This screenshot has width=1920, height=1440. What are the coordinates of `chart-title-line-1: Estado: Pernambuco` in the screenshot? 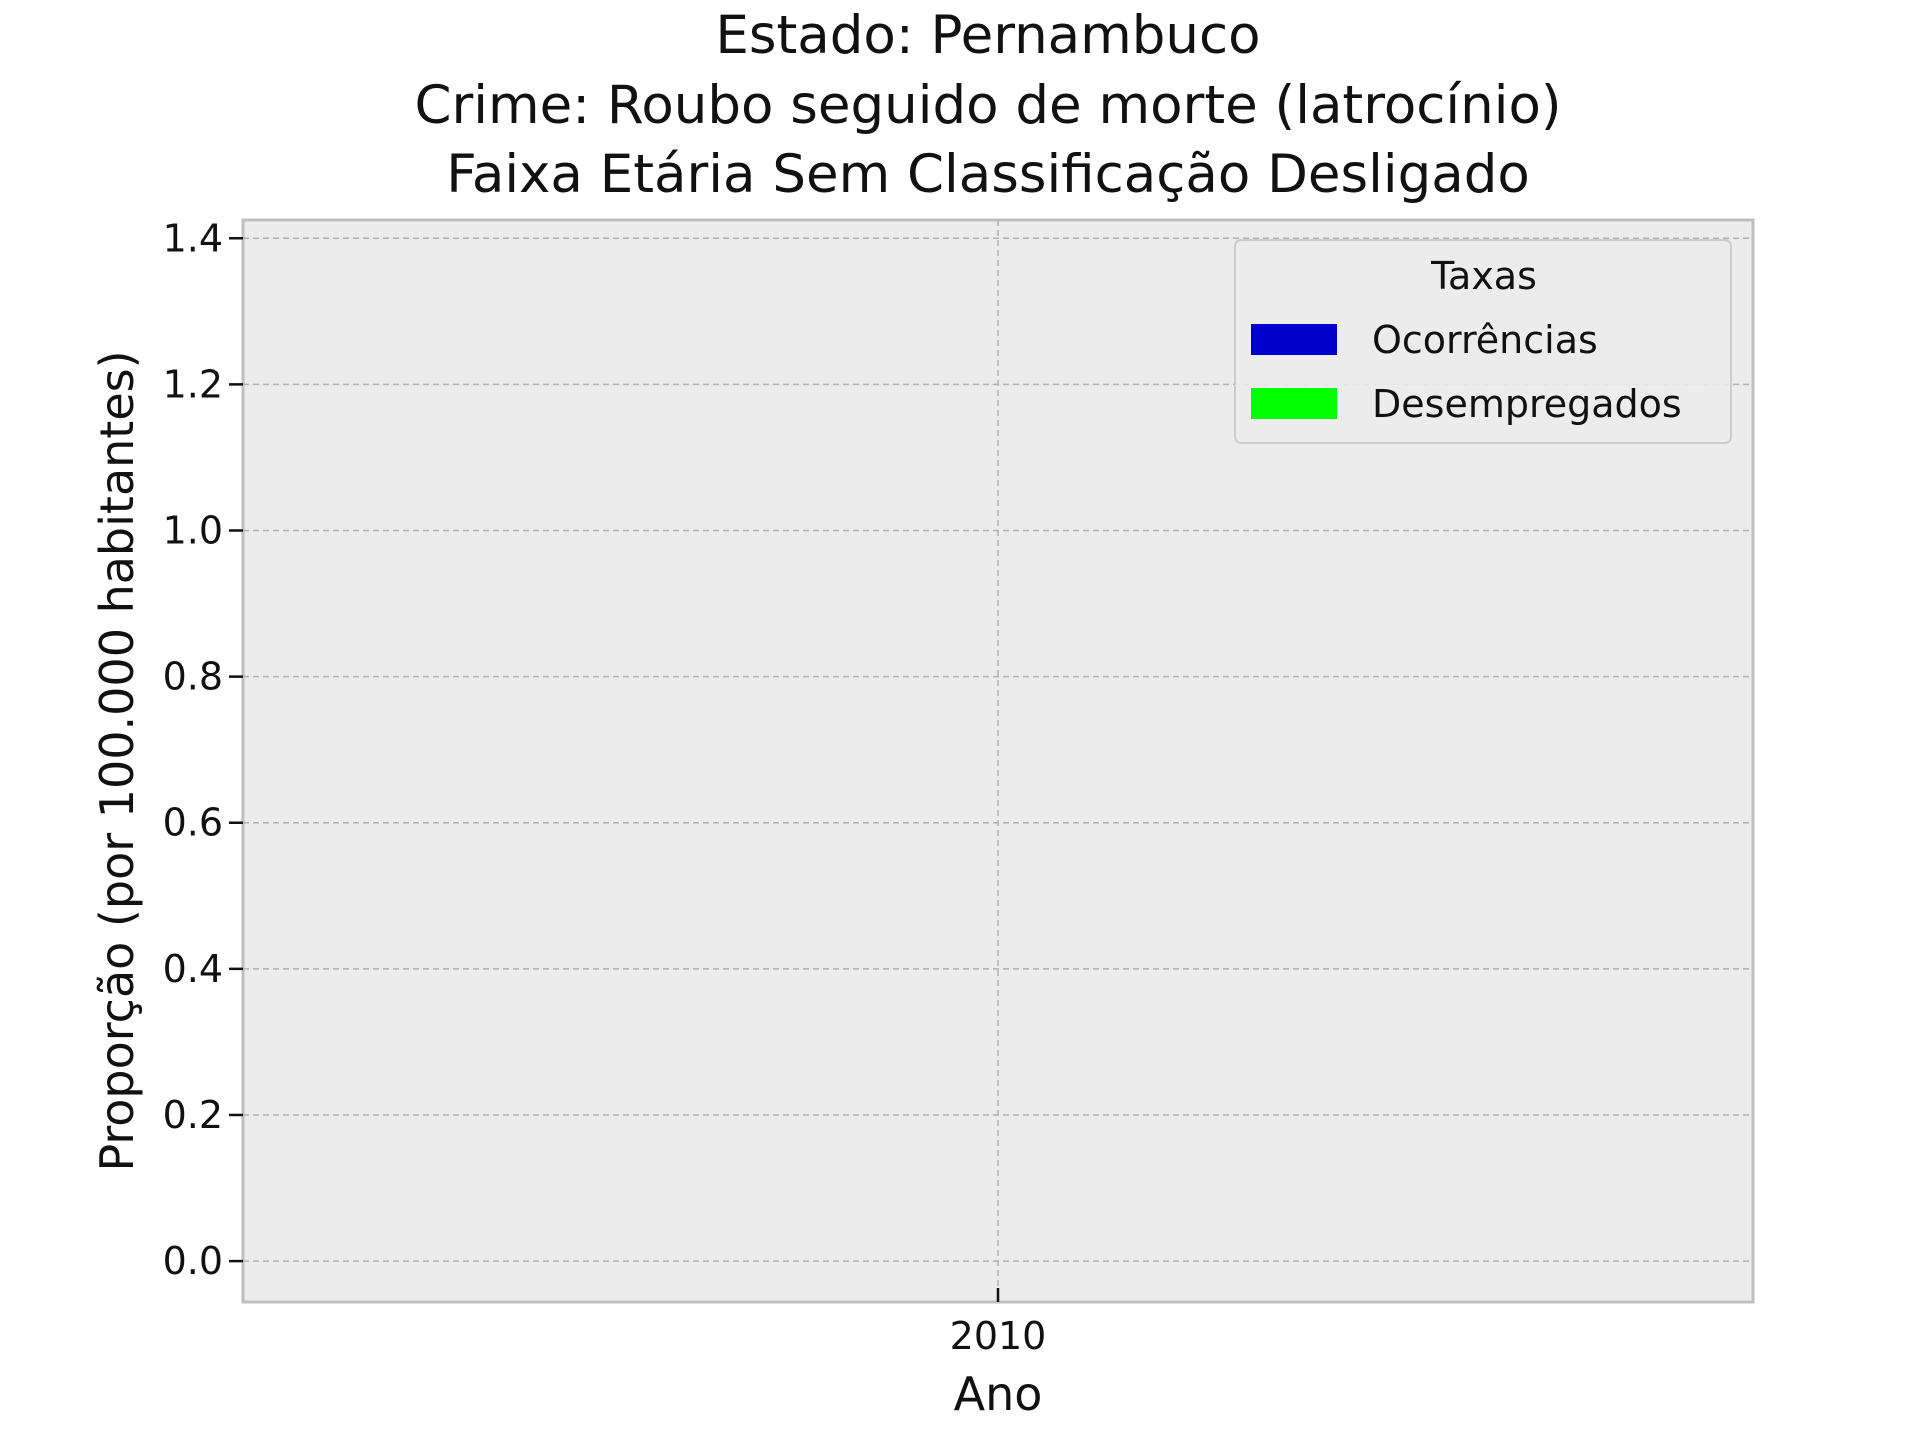 It's located at (987, 35).